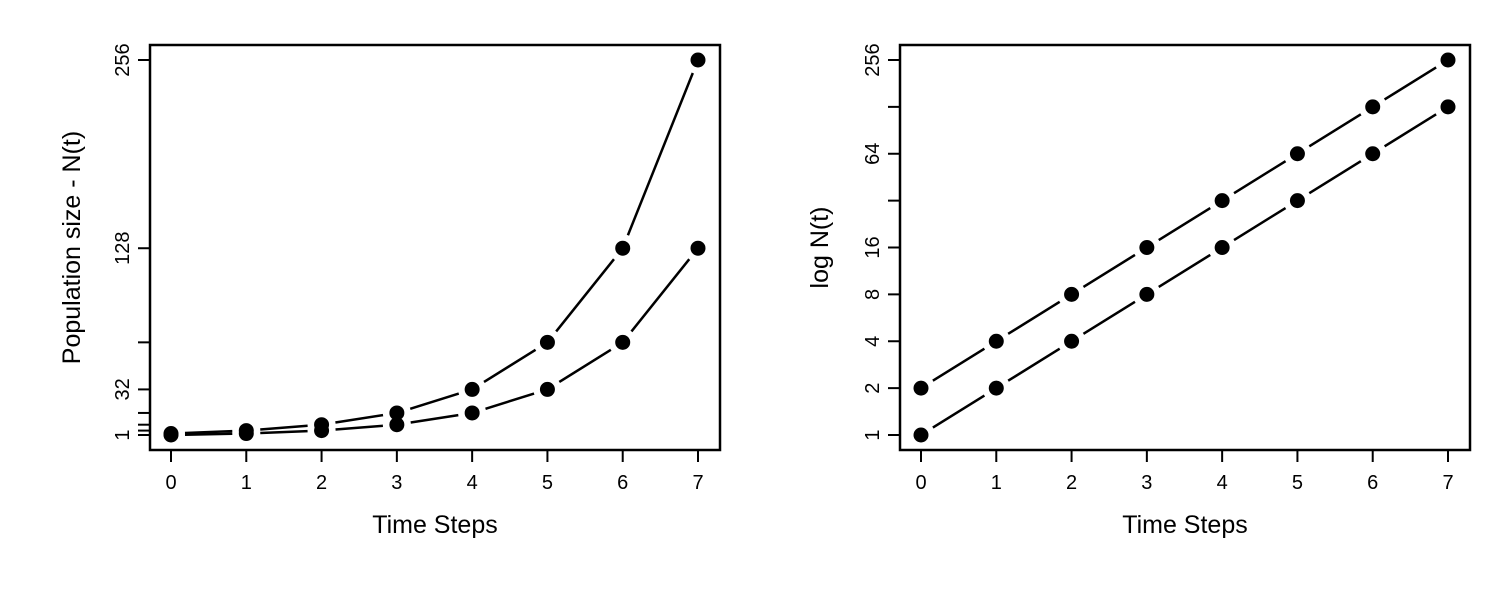 The height and width of the screenshot is (605, 1500). I want to click on y-tick-label: 32, so click(123, 389).